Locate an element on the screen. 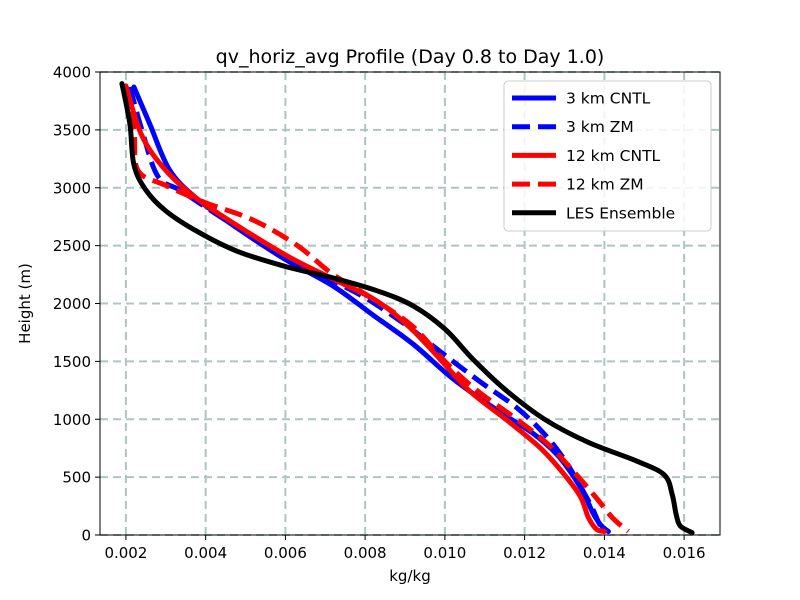 This screenshot has width=800, height=600. x-tick-label: 0.006 is located at coordinates (285, 553).